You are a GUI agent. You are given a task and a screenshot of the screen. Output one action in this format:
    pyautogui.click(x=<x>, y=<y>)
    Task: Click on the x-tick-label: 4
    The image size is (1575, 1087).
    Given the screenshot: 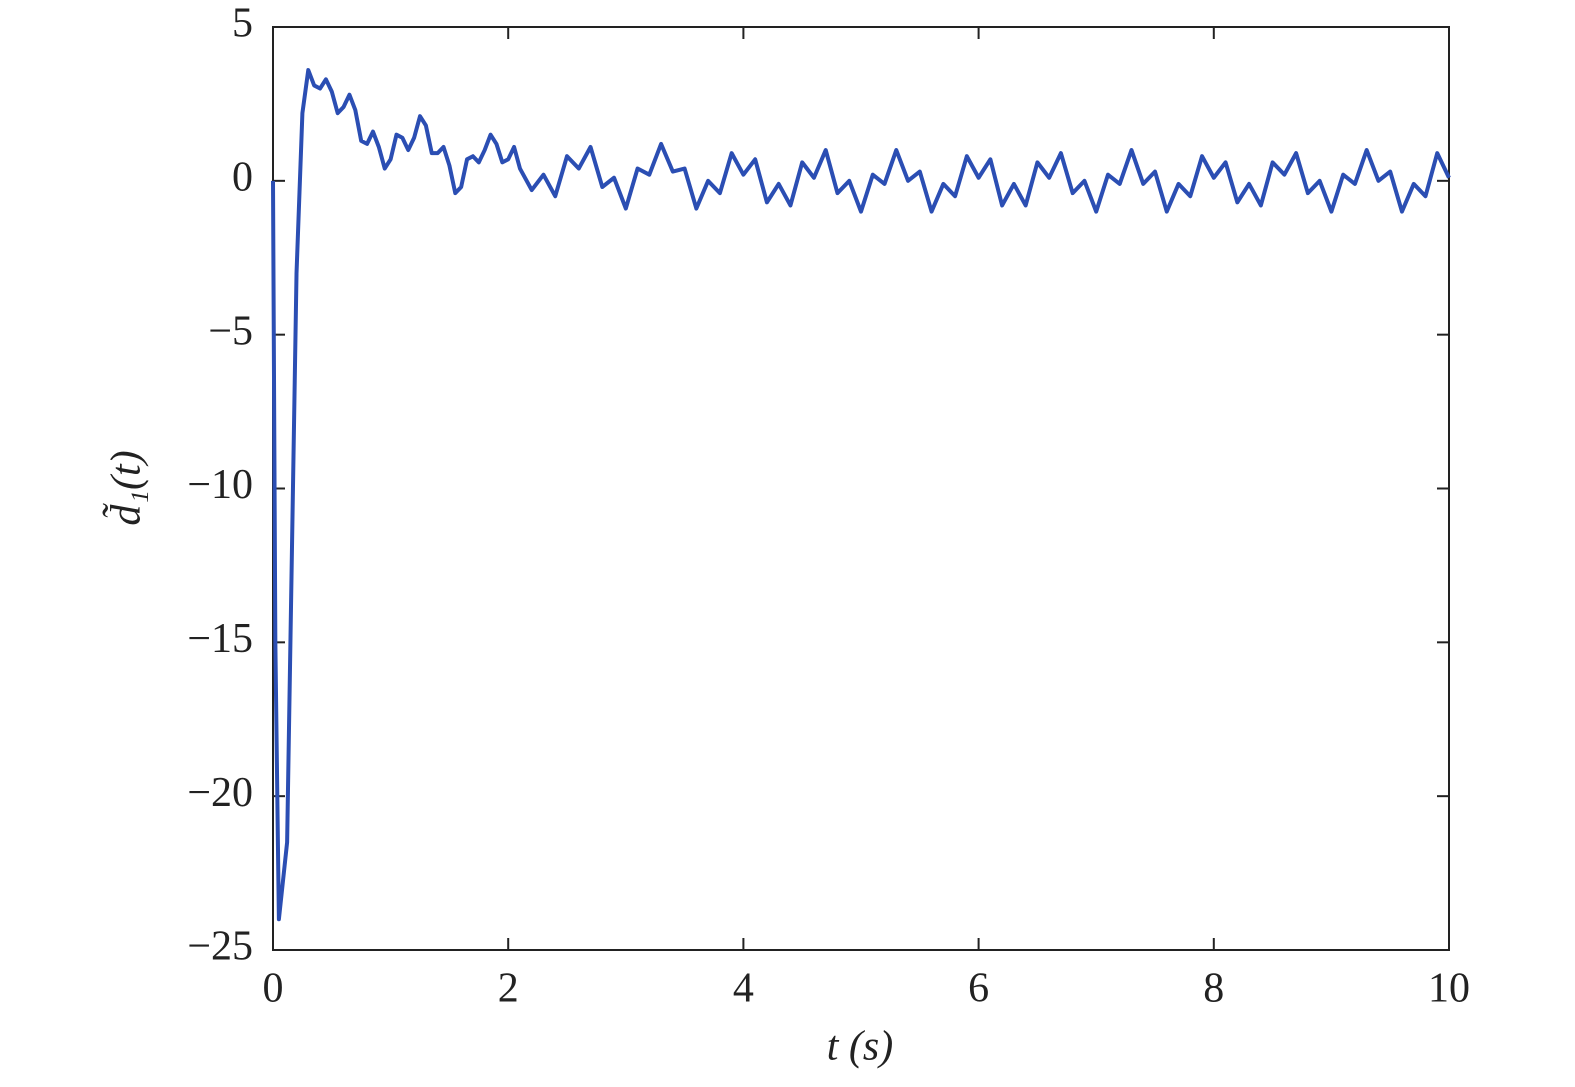 What is the action you would take?
    pyautogui.click(x=743, y=989)
    